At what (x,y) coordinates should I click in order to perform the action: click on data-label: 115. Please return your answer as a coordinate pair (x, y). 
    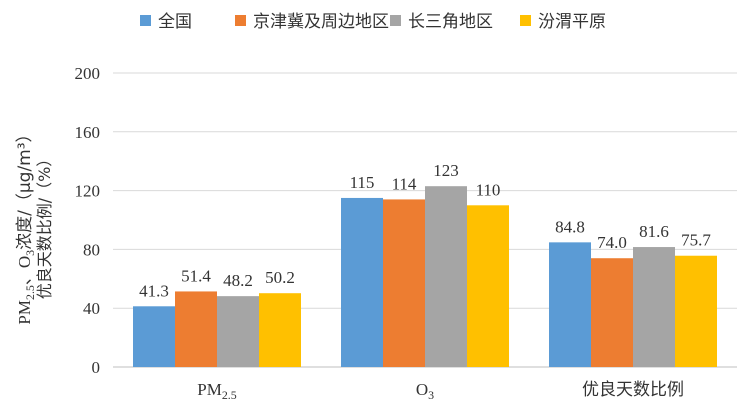
    Looking at the image, I should click on (362, 182).